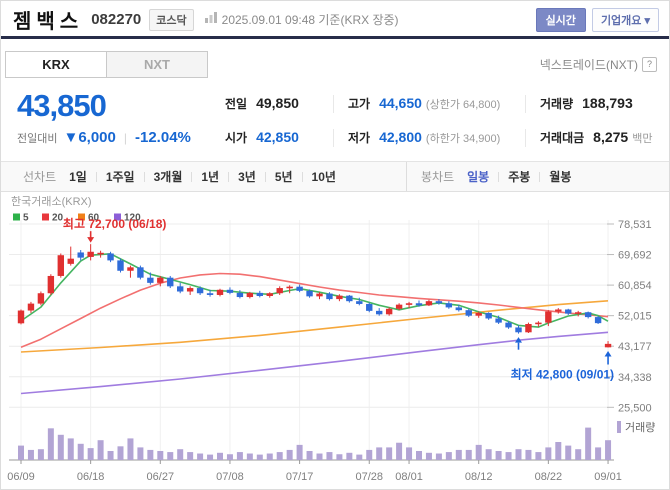 The width and height of the screenshot is (670, 490). Describe the element at coordinates (300, 477) in the screenshot. I see `svg-text: 07/17` at that location.